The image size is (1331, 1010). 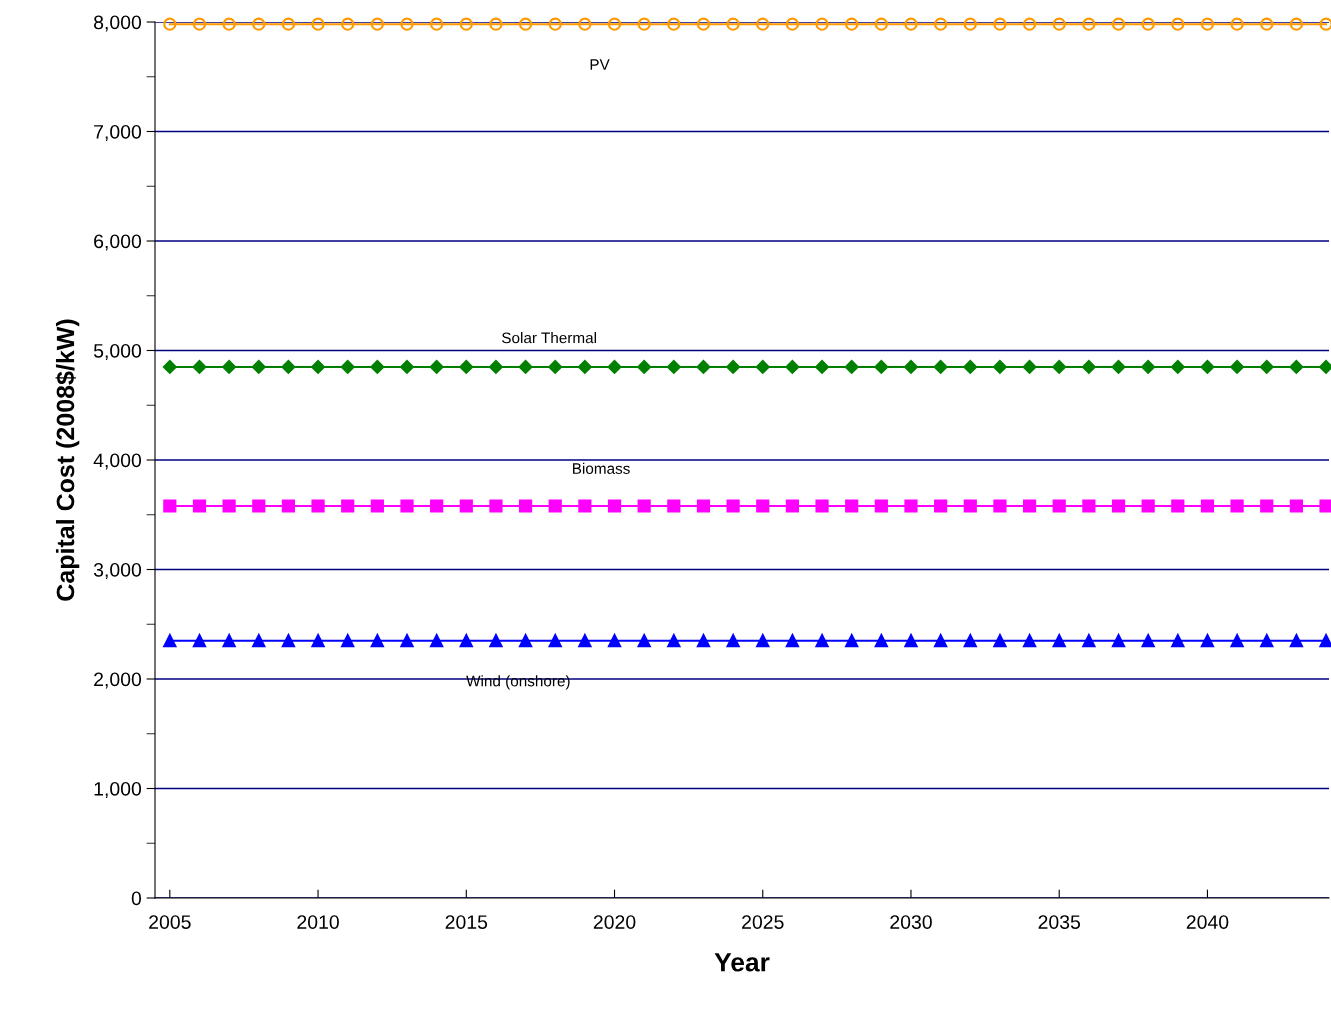 I want to click on y-tick-label: 8,000, so click(x=118, y=23).